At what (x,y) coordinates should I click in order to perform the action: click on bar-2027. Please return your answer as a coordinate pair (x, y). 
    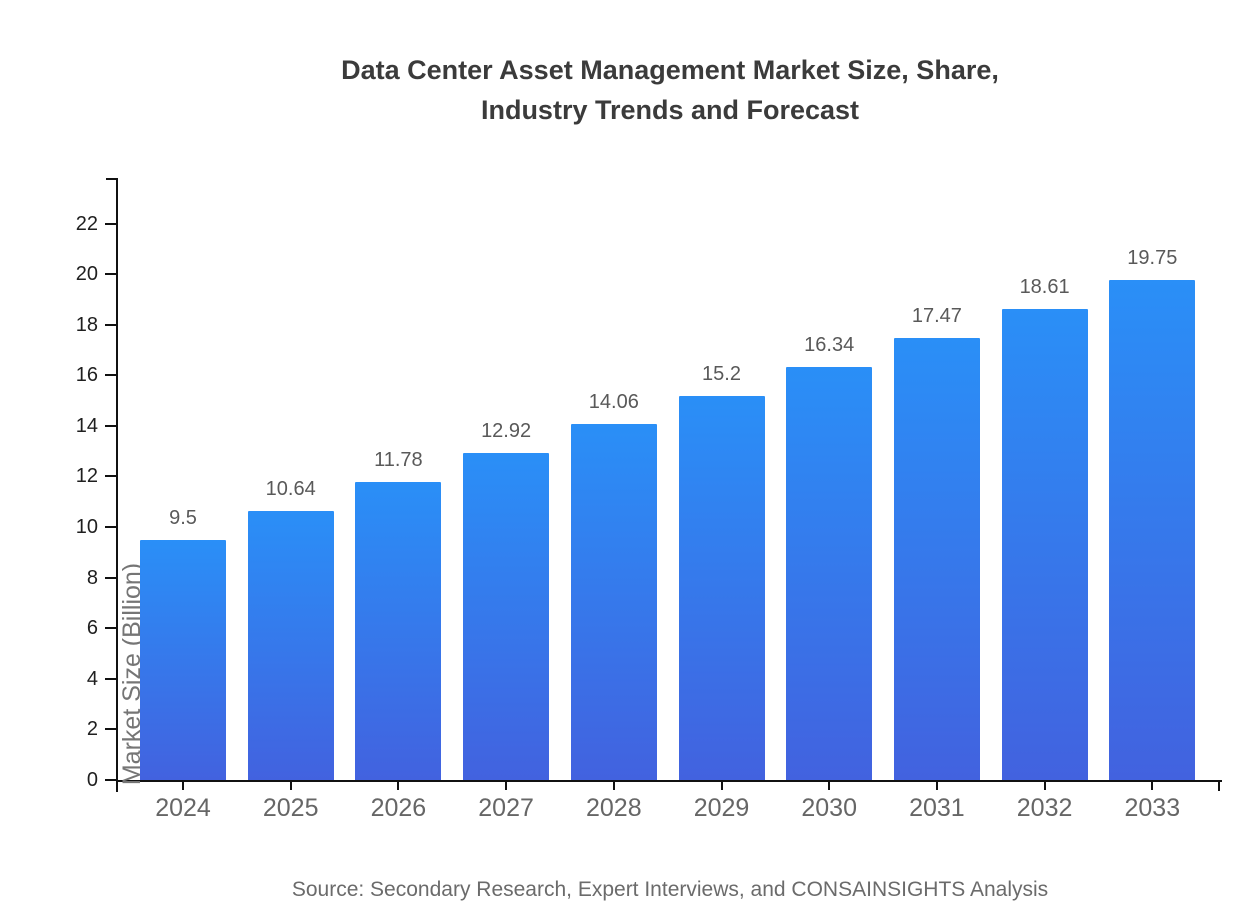
    Looking at the image, I should click on (506, 616).